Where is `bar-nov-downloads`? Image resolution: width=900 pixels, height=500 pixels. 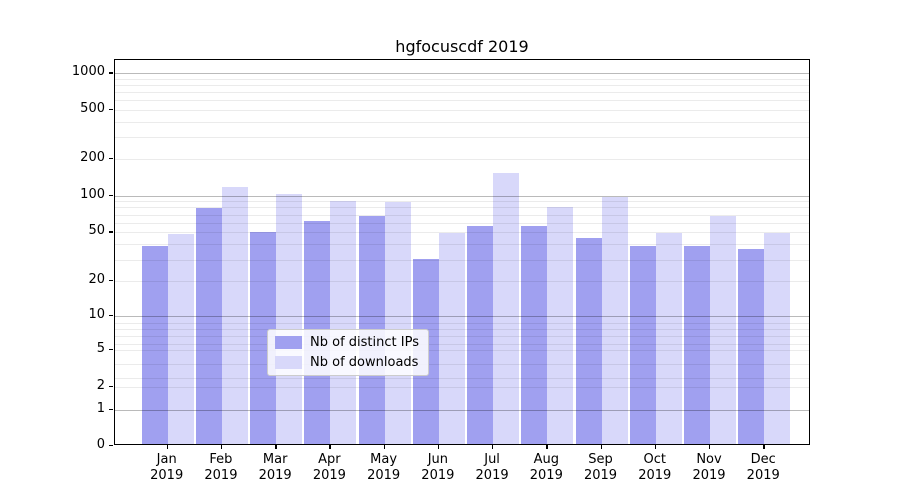
bar-nov-downloads is located at coordinates (723, 329).